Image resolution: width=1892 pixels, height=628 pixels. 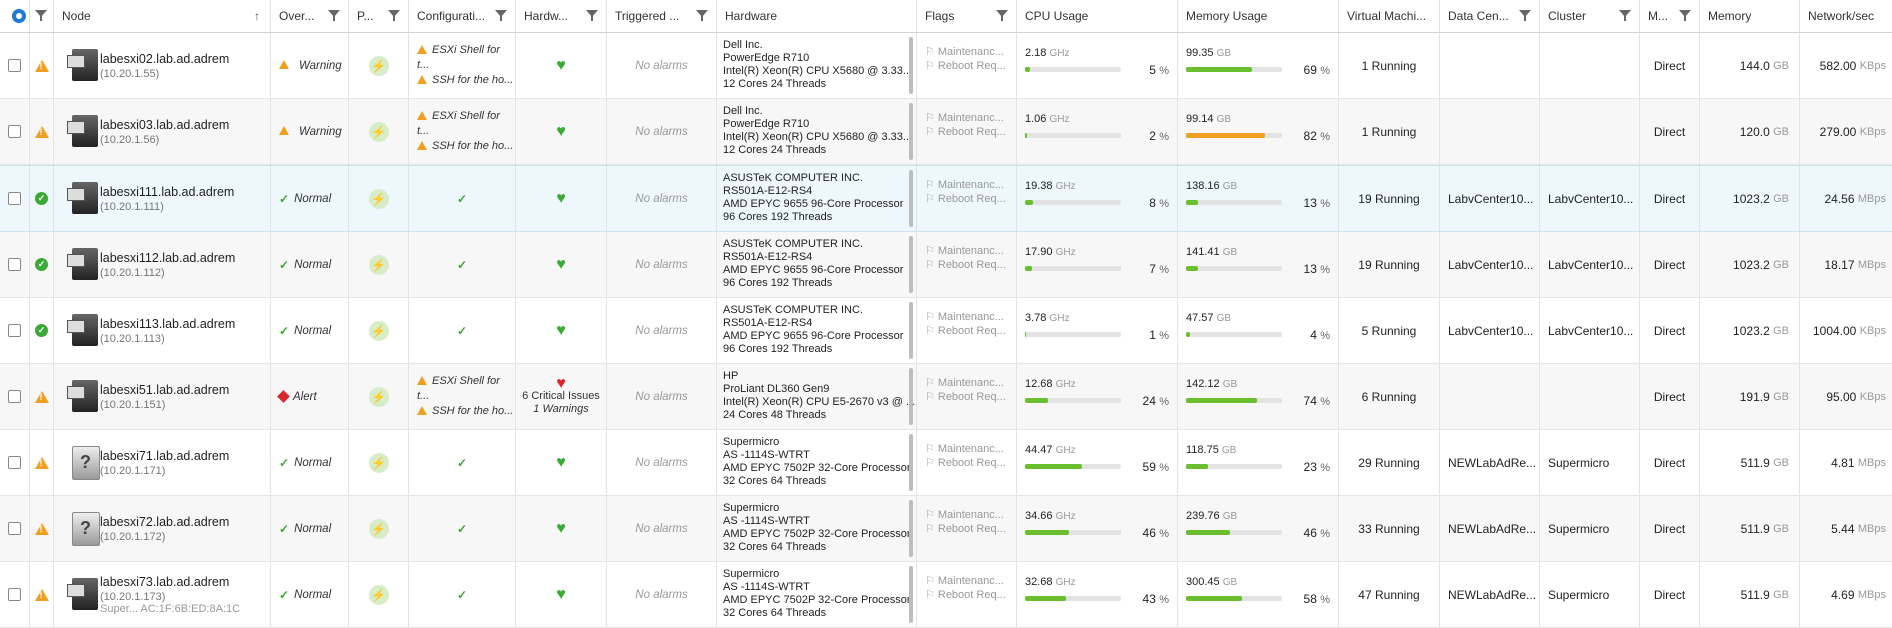 I want to click on node-cell: labesxi112.lab.ad.adrem (10.20.1.112), so click(x=162, y=264).